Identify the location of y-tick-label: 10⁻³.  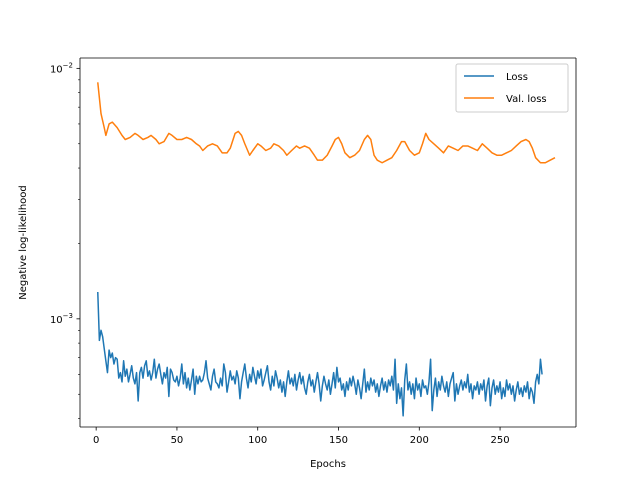
(61, 319).